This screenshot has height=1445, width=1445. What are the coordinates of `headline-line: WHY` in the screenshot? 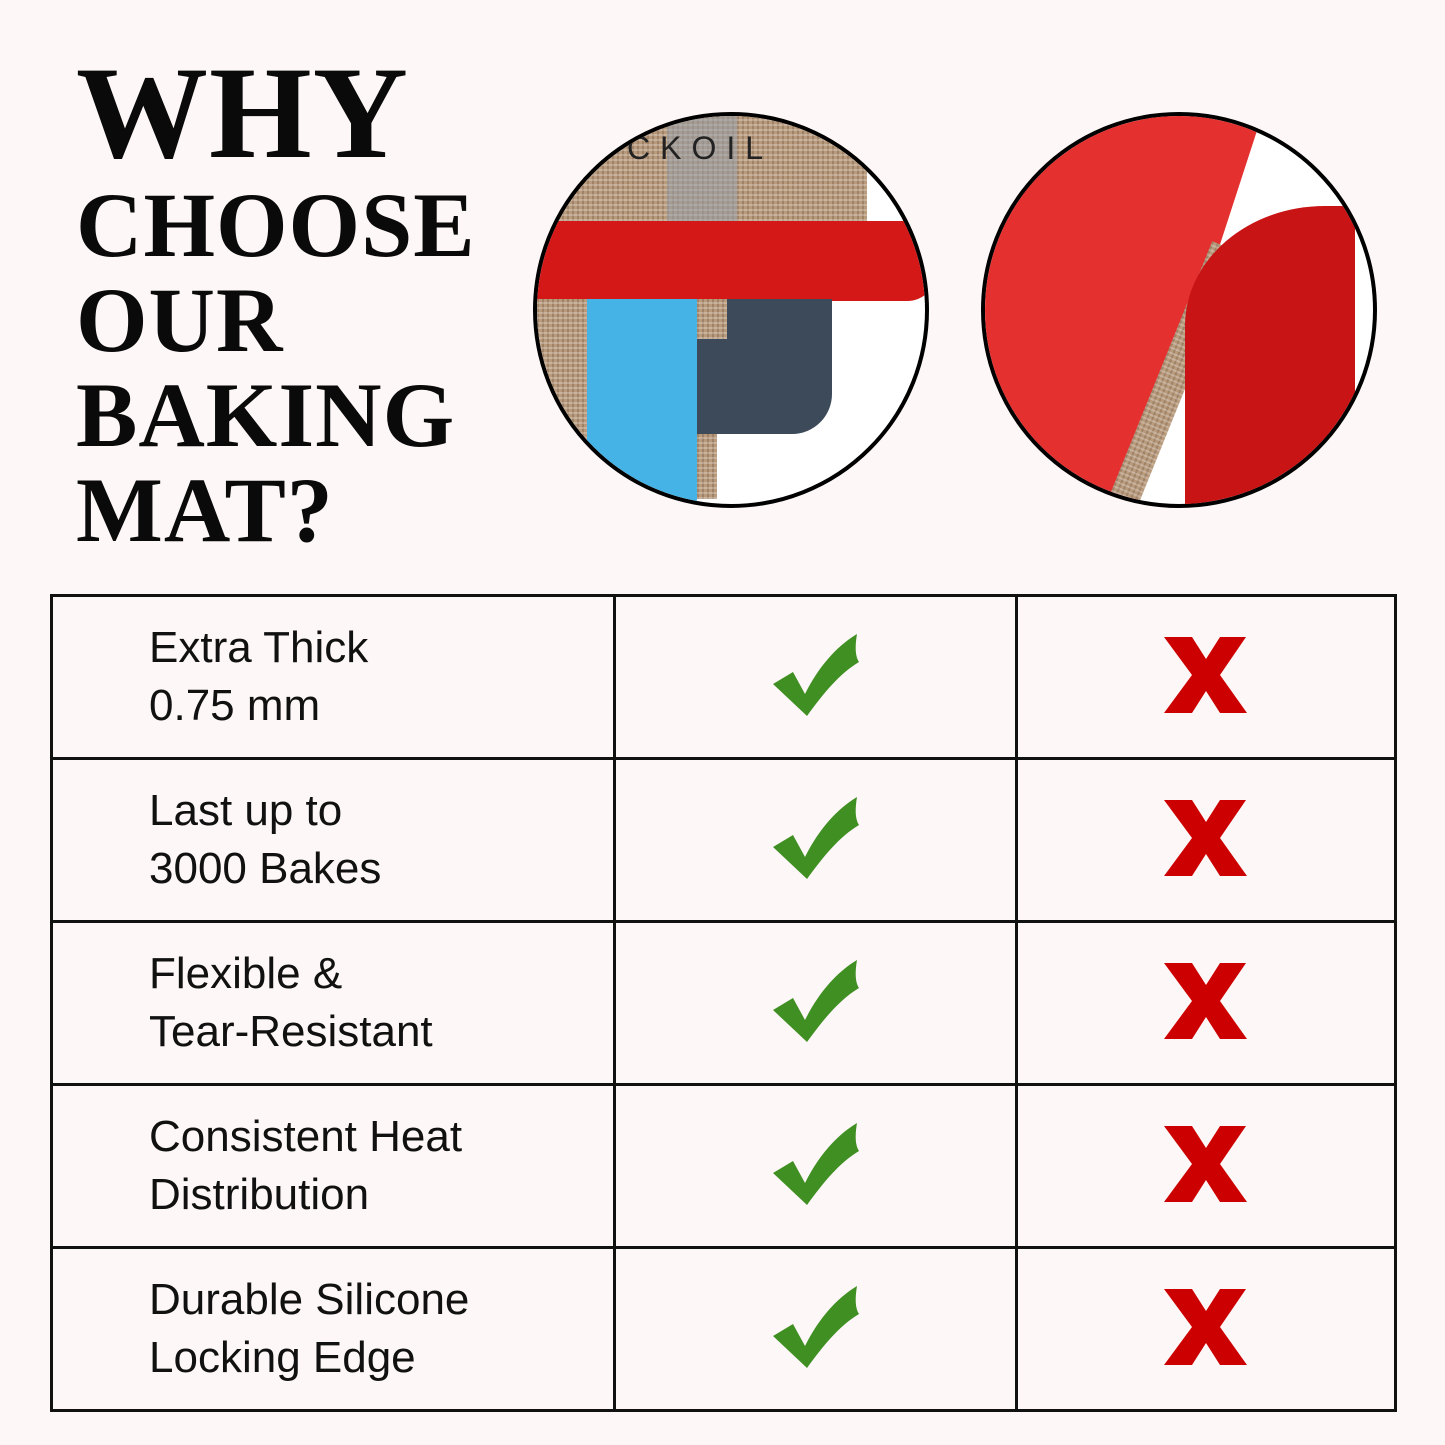 It's located at (242, 112).